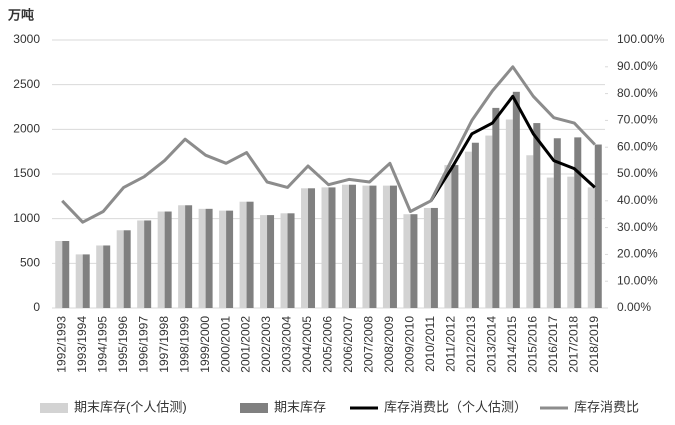 This screenshot has height=425, width=675. What do you see at coordinates (532, 344) in the screenshot?
I see `x-tick-label: 2015/2016` at bounding box center [532, 344].